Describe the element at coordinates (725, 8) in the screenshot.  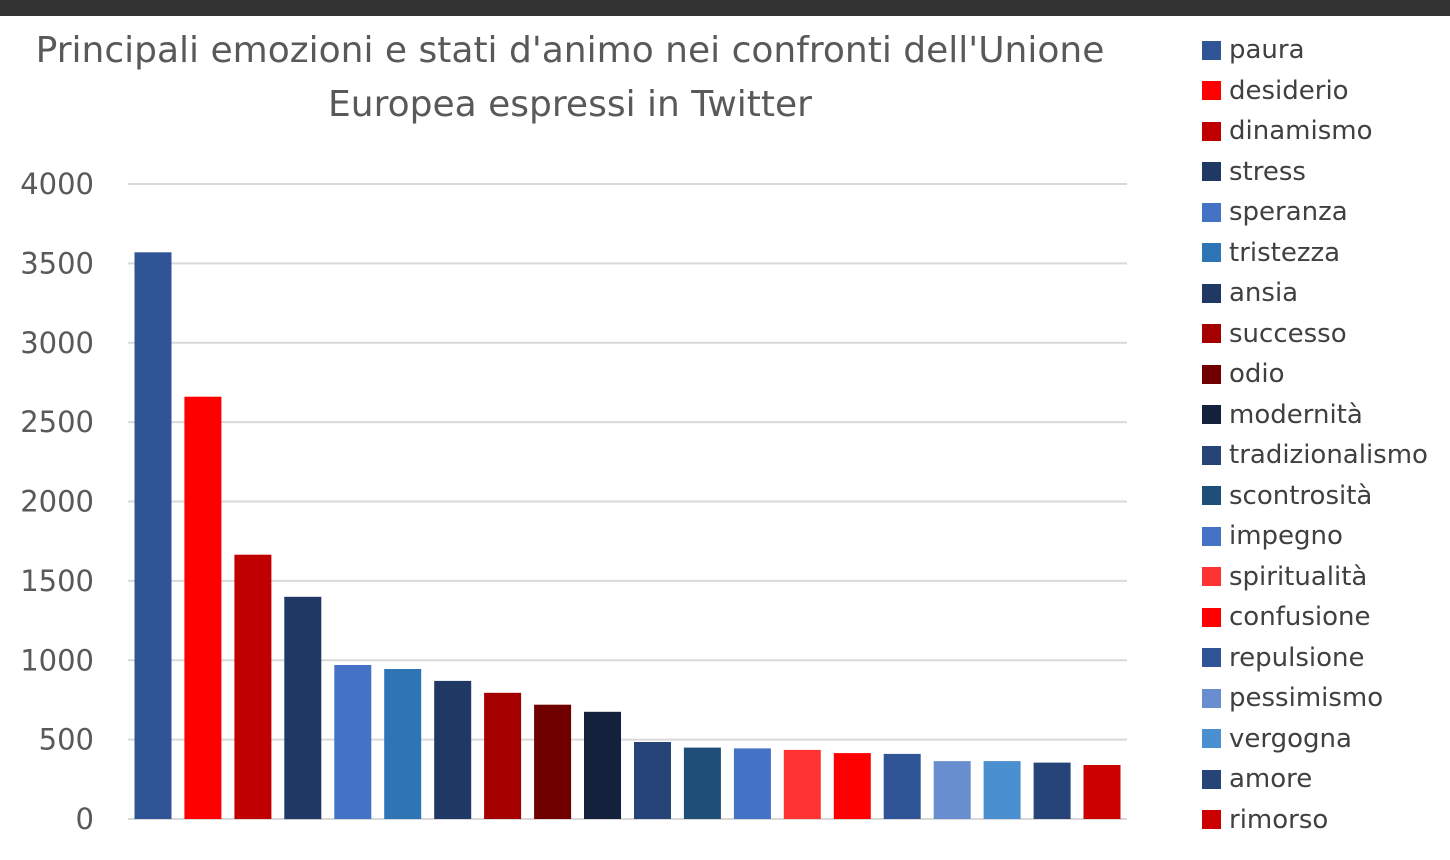
I see `top-bar` at that location.